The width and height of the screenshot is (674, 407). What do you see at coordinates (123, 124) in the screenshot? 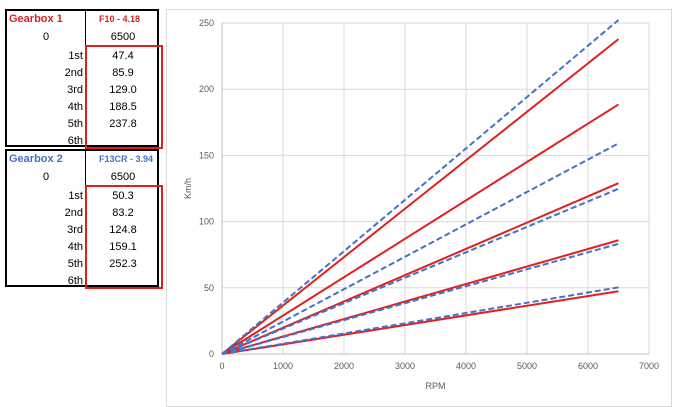
I see `gear-speed: 237.8` at bounding box center [123, 124].